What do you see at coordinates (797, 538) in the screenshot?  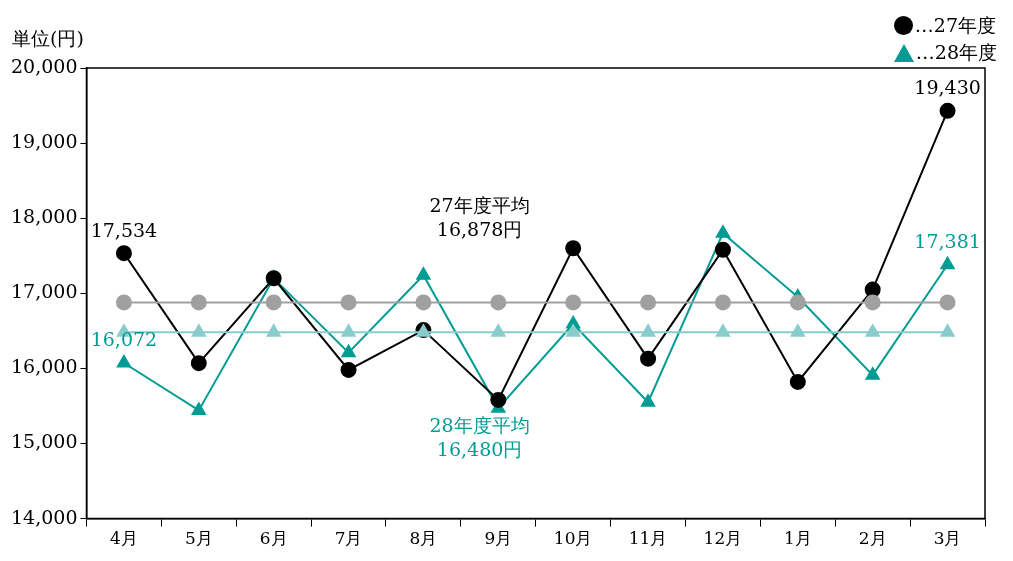 I see `x-tick-label: 1月` at bounding box center [797, 538].